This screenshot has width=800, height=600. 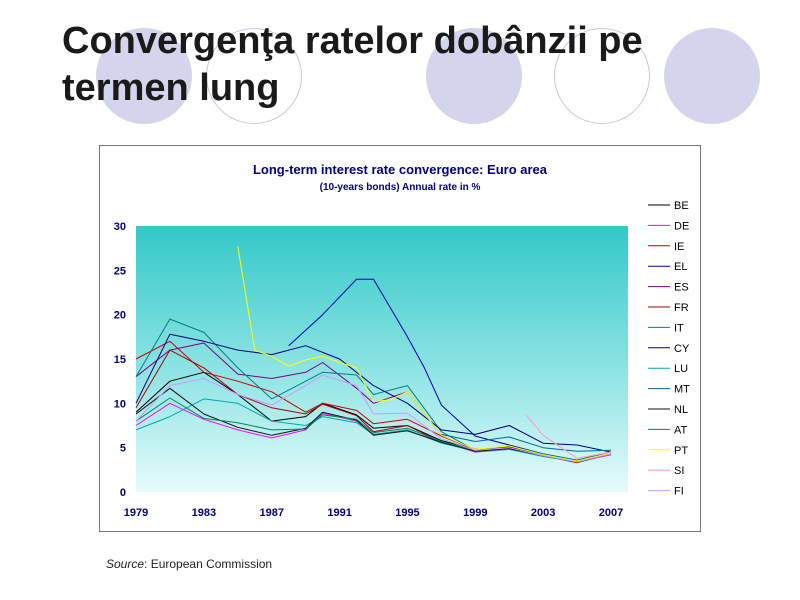 What do you see at coordinates (120, 316) in the screenshot?
I see `y-tick-label: 20` at bounding box center [120, 316].